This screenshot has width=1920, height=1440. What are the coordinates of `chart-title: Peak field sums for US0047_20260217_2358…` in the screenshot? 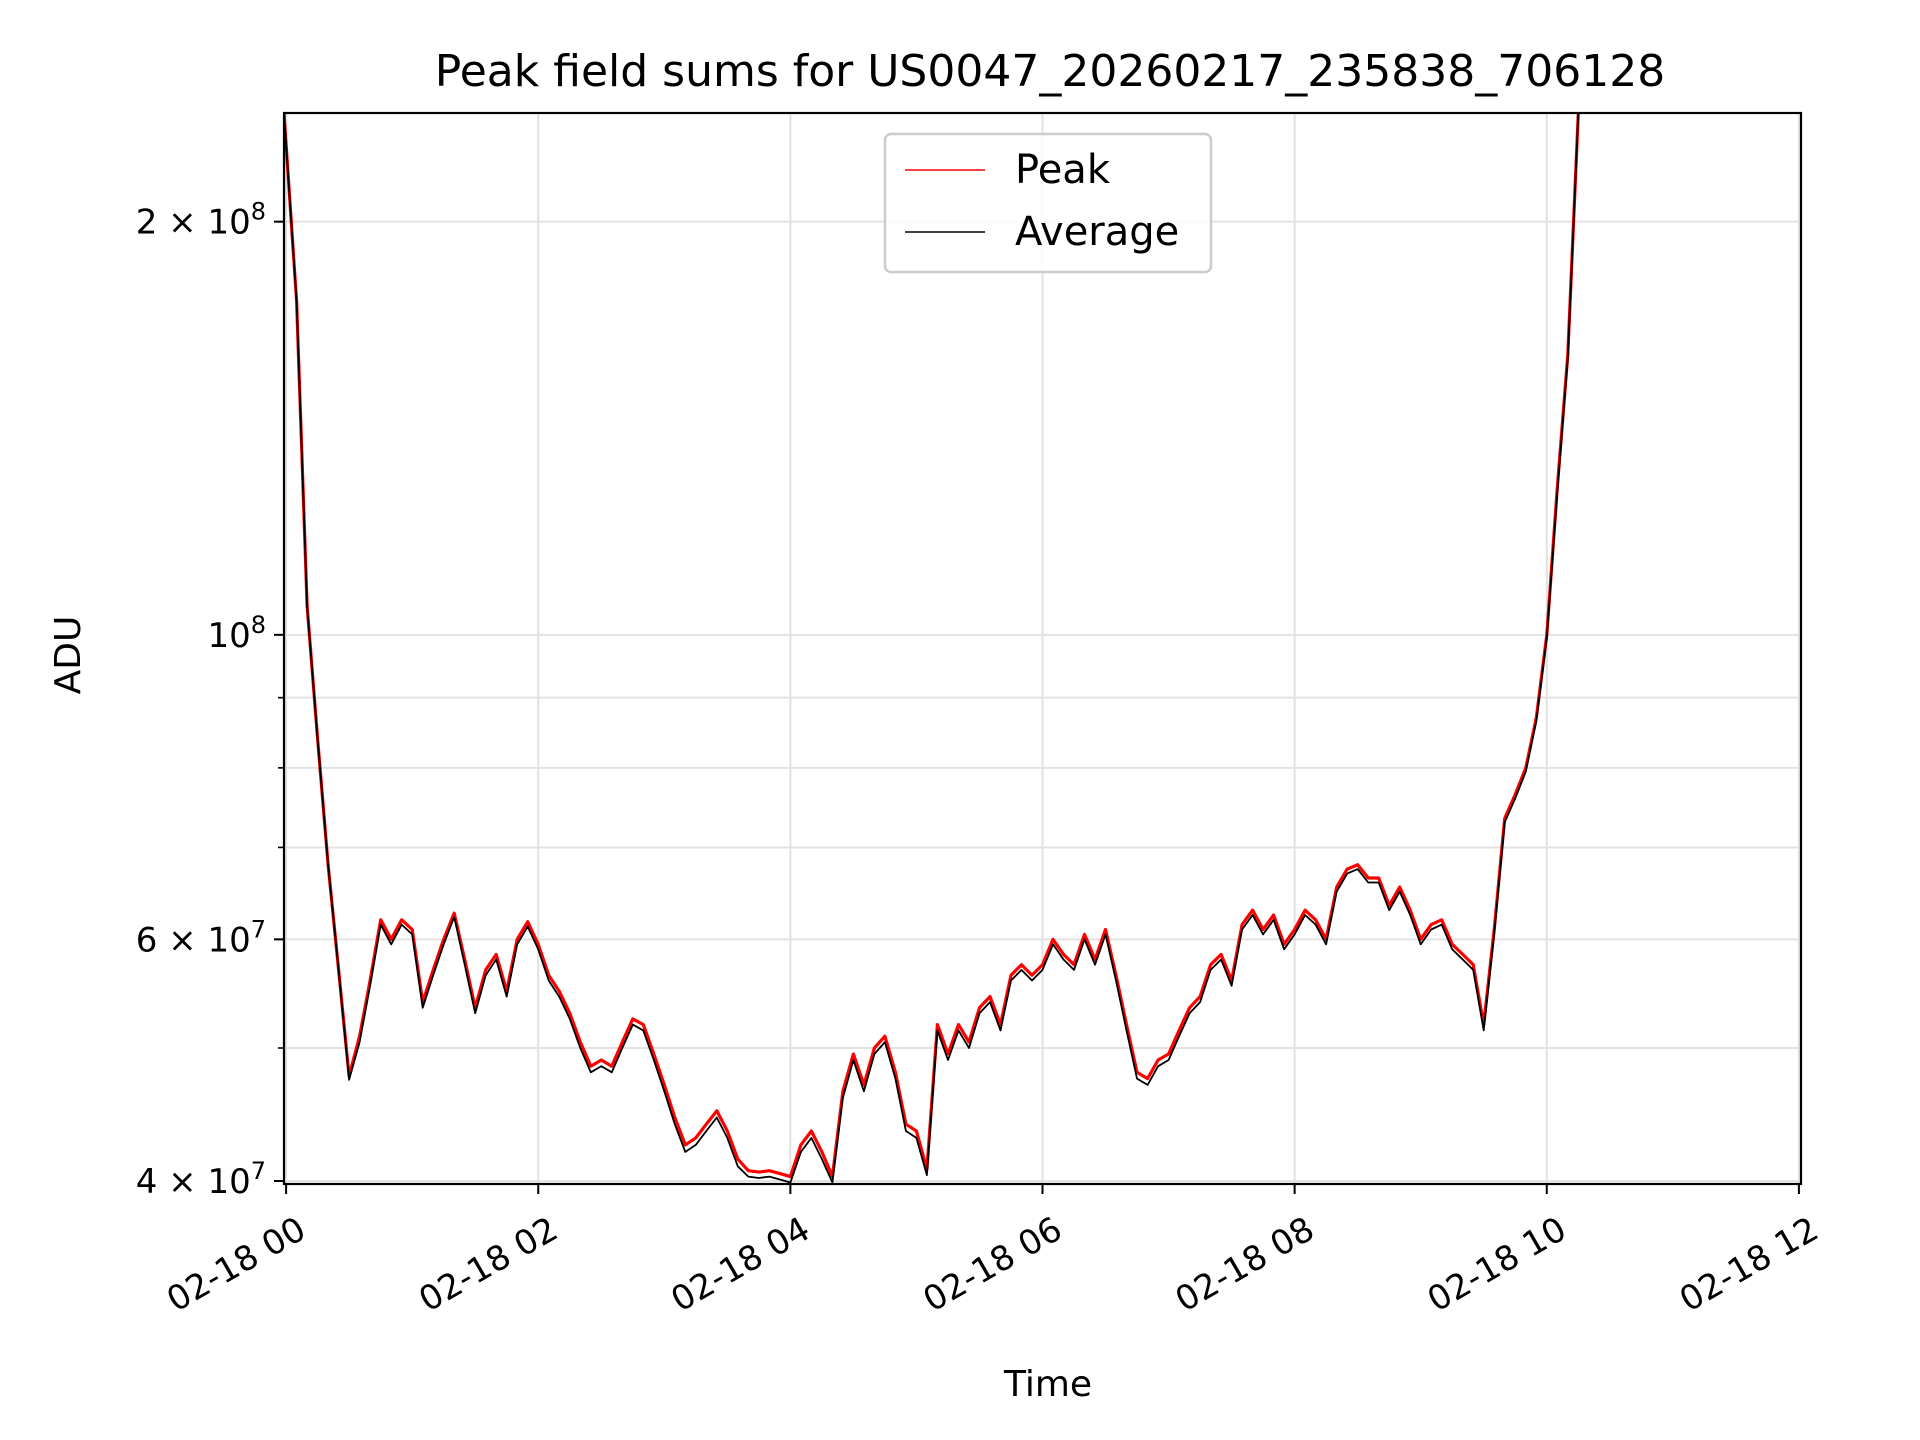 It's located at (1050, 71).